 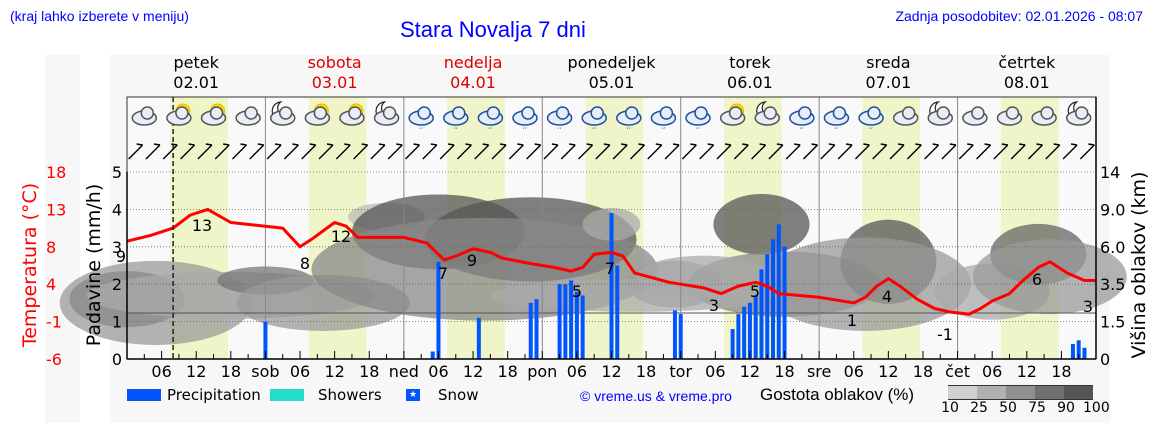 I want to click on temperature-label: -1, so click(x=945, y=334).